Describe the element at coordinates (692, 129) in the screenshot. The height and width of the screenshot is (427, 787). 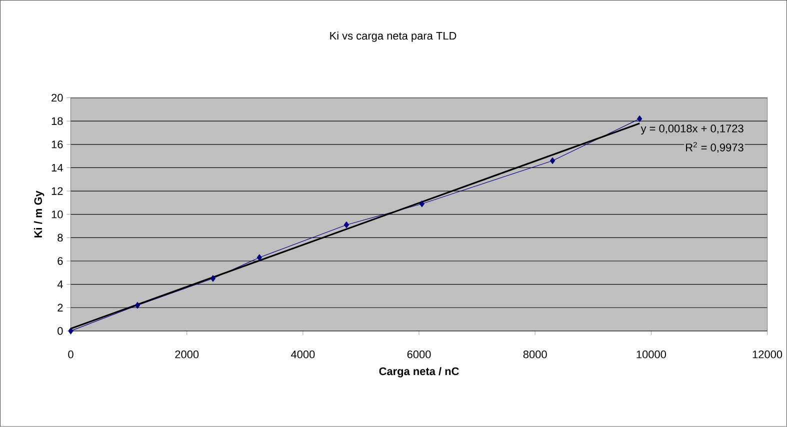
I see `annotation: y = 0,0018x + 0,1723` at that location.